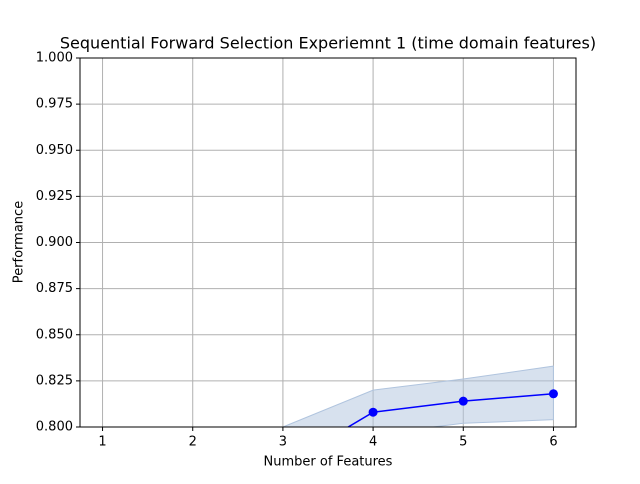  I want to click on y-tick-label: 0.825, so click(54, 380).